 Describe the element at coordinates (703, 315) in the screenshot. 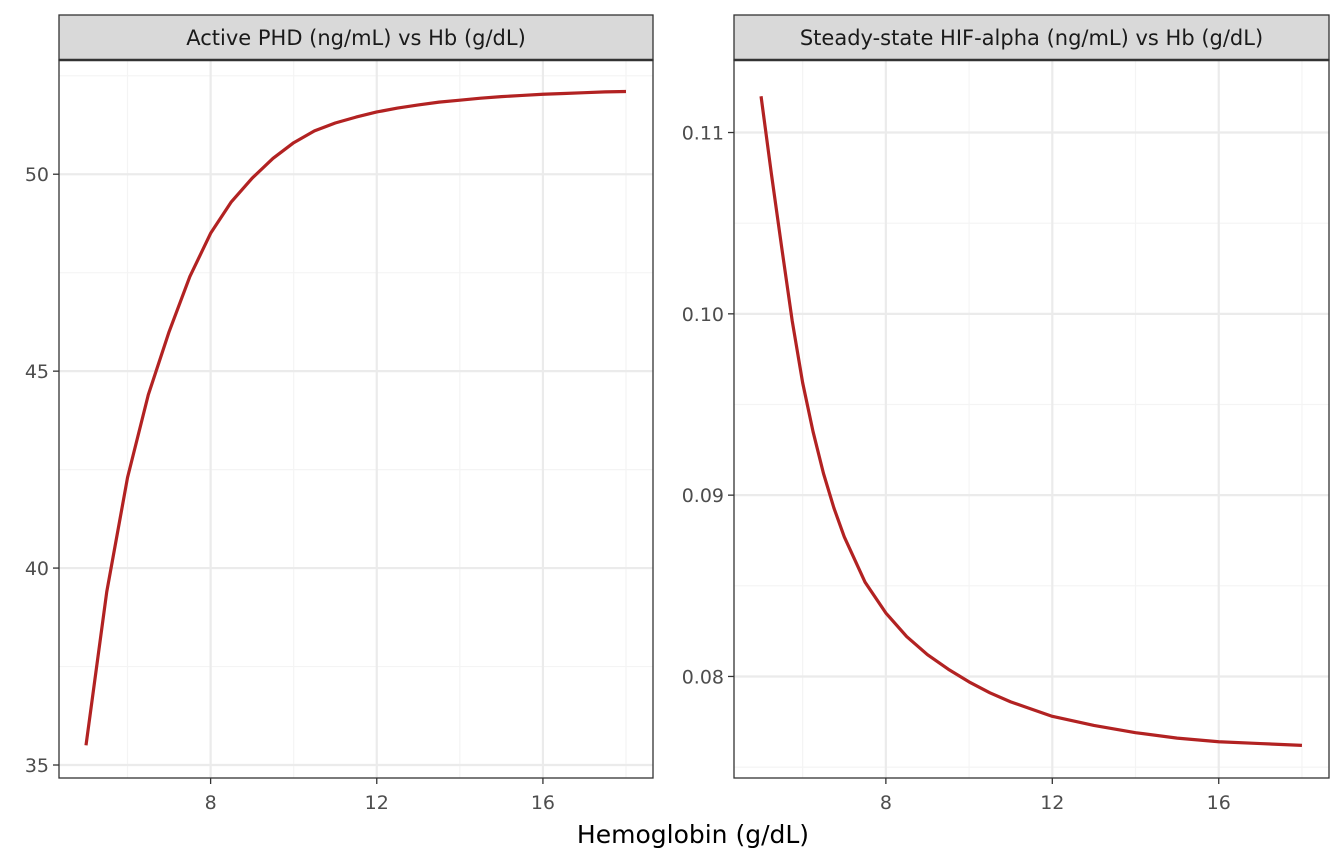

I see `y-tick-label: 0.10` at that location.